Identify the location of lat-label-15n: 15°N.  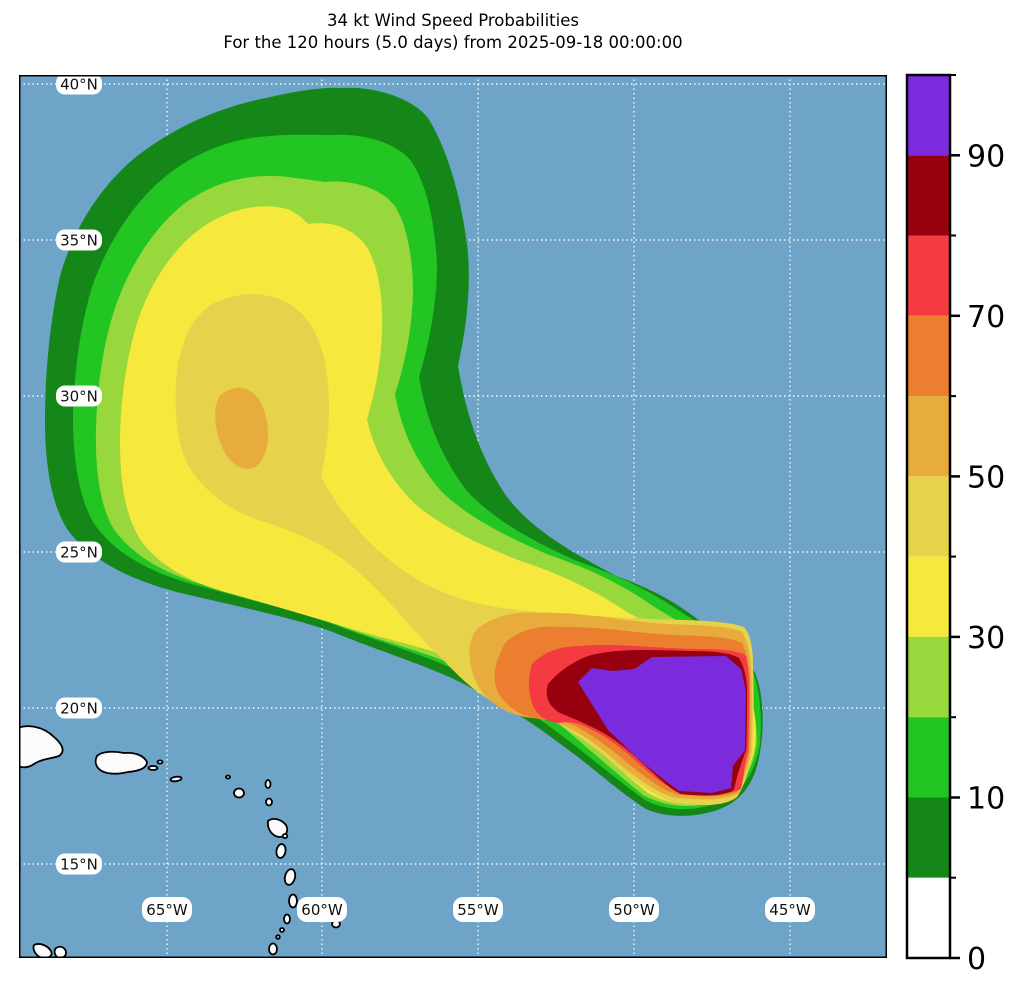
(79, 864).